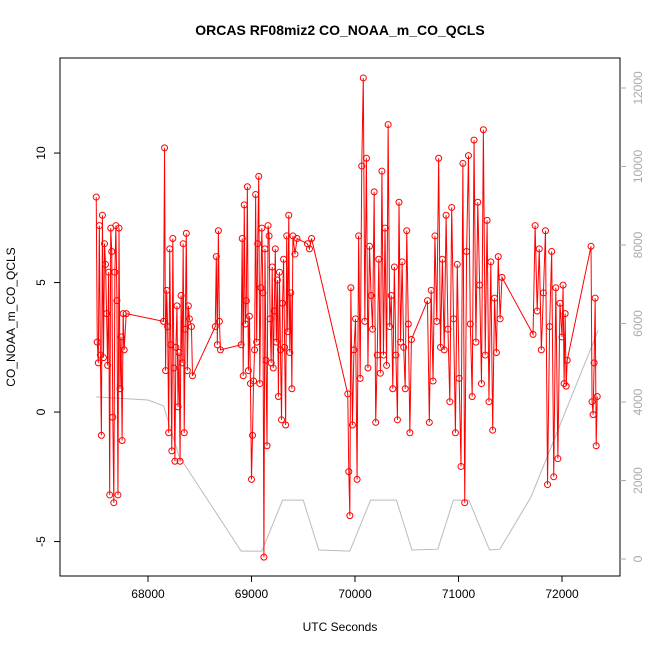 The height and width of the screenshot is (650, 650). I want to click on y-tick-label: -5, so click(41, 541).